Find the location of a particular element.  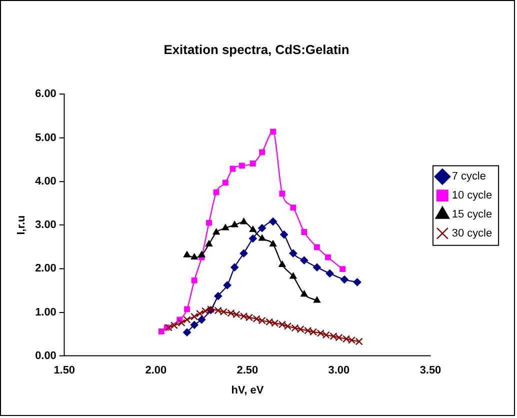

x-tick-label: 1.50 is located at coordinates (65, 370).